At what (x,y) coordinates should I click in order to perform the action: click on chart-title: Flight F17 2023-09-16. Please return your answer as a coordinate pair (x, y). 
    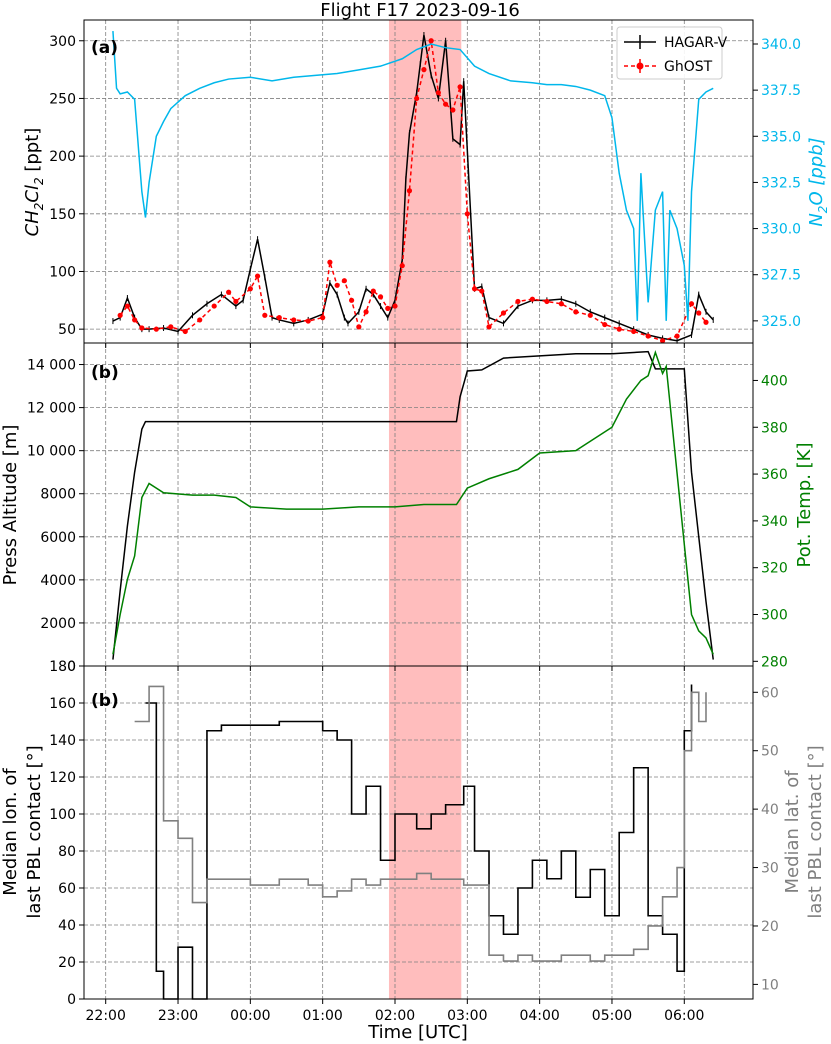
    Looking at the image, I should click on (420, 10).